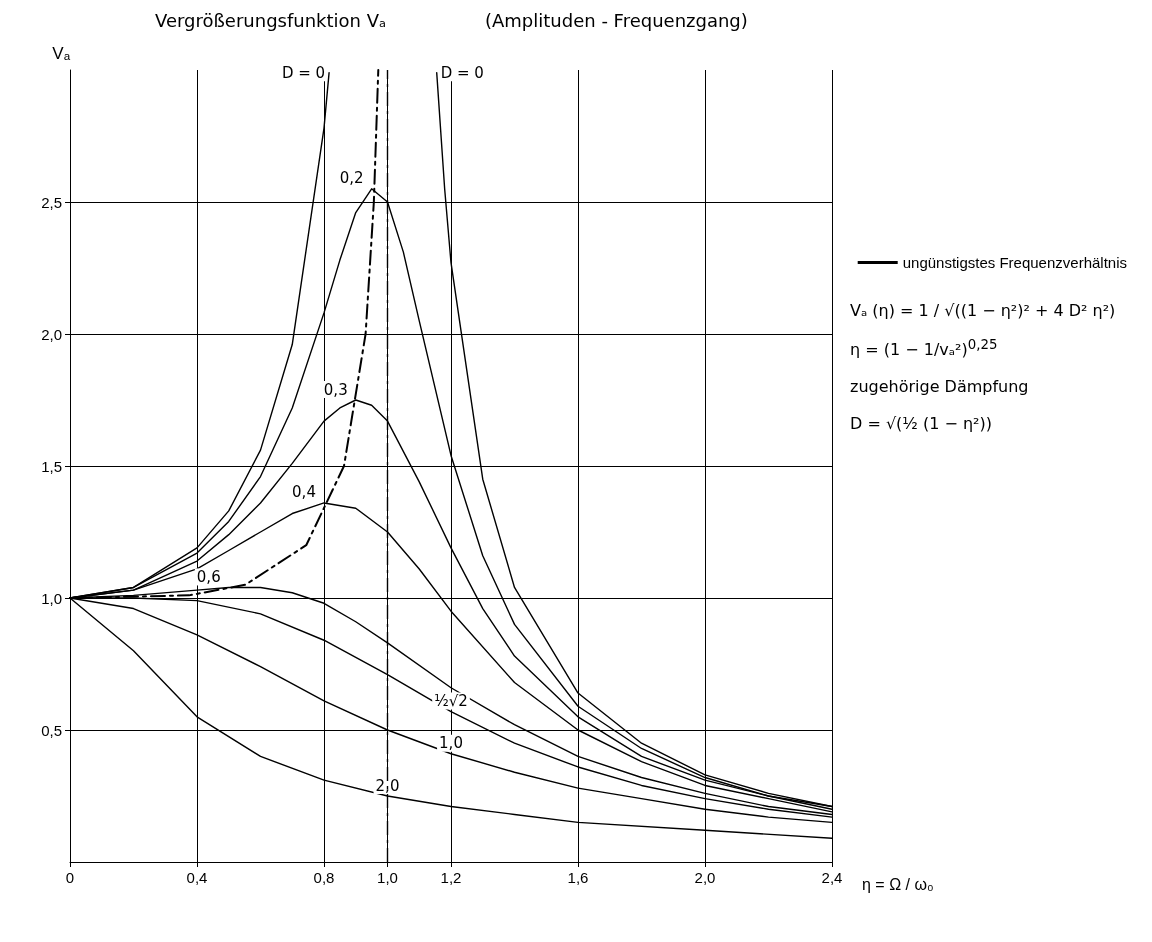 This screenshot has width=1152, height=942. Describe the element at coordinates (451, 701) in the screenshot. I see `series-label: ½√2` at that location.